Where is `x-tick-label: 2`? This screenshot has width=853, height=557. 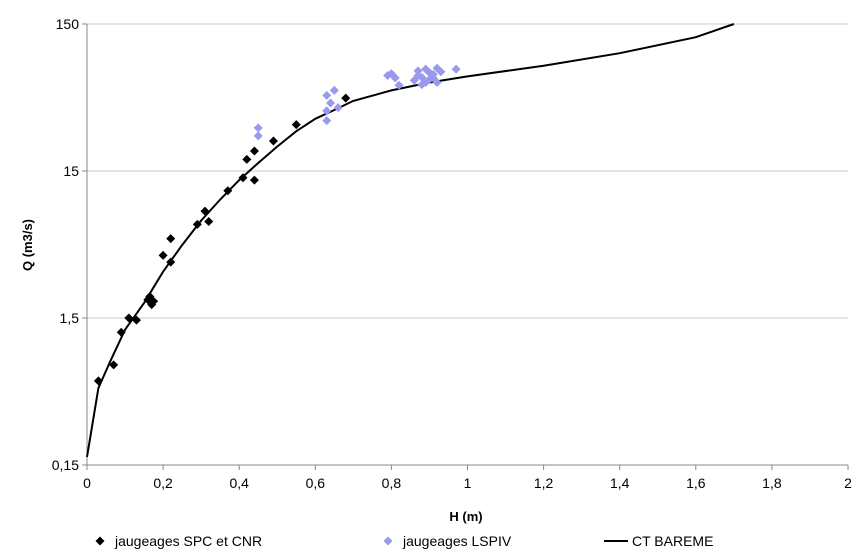
x-tick-label: 2 is located at coordinates (848, 483).